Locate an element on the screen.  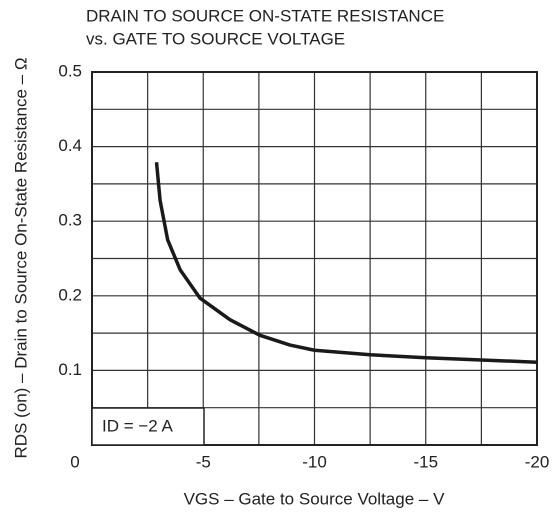
y-tick-label: 0.2 is located at coordinates (70, 294).